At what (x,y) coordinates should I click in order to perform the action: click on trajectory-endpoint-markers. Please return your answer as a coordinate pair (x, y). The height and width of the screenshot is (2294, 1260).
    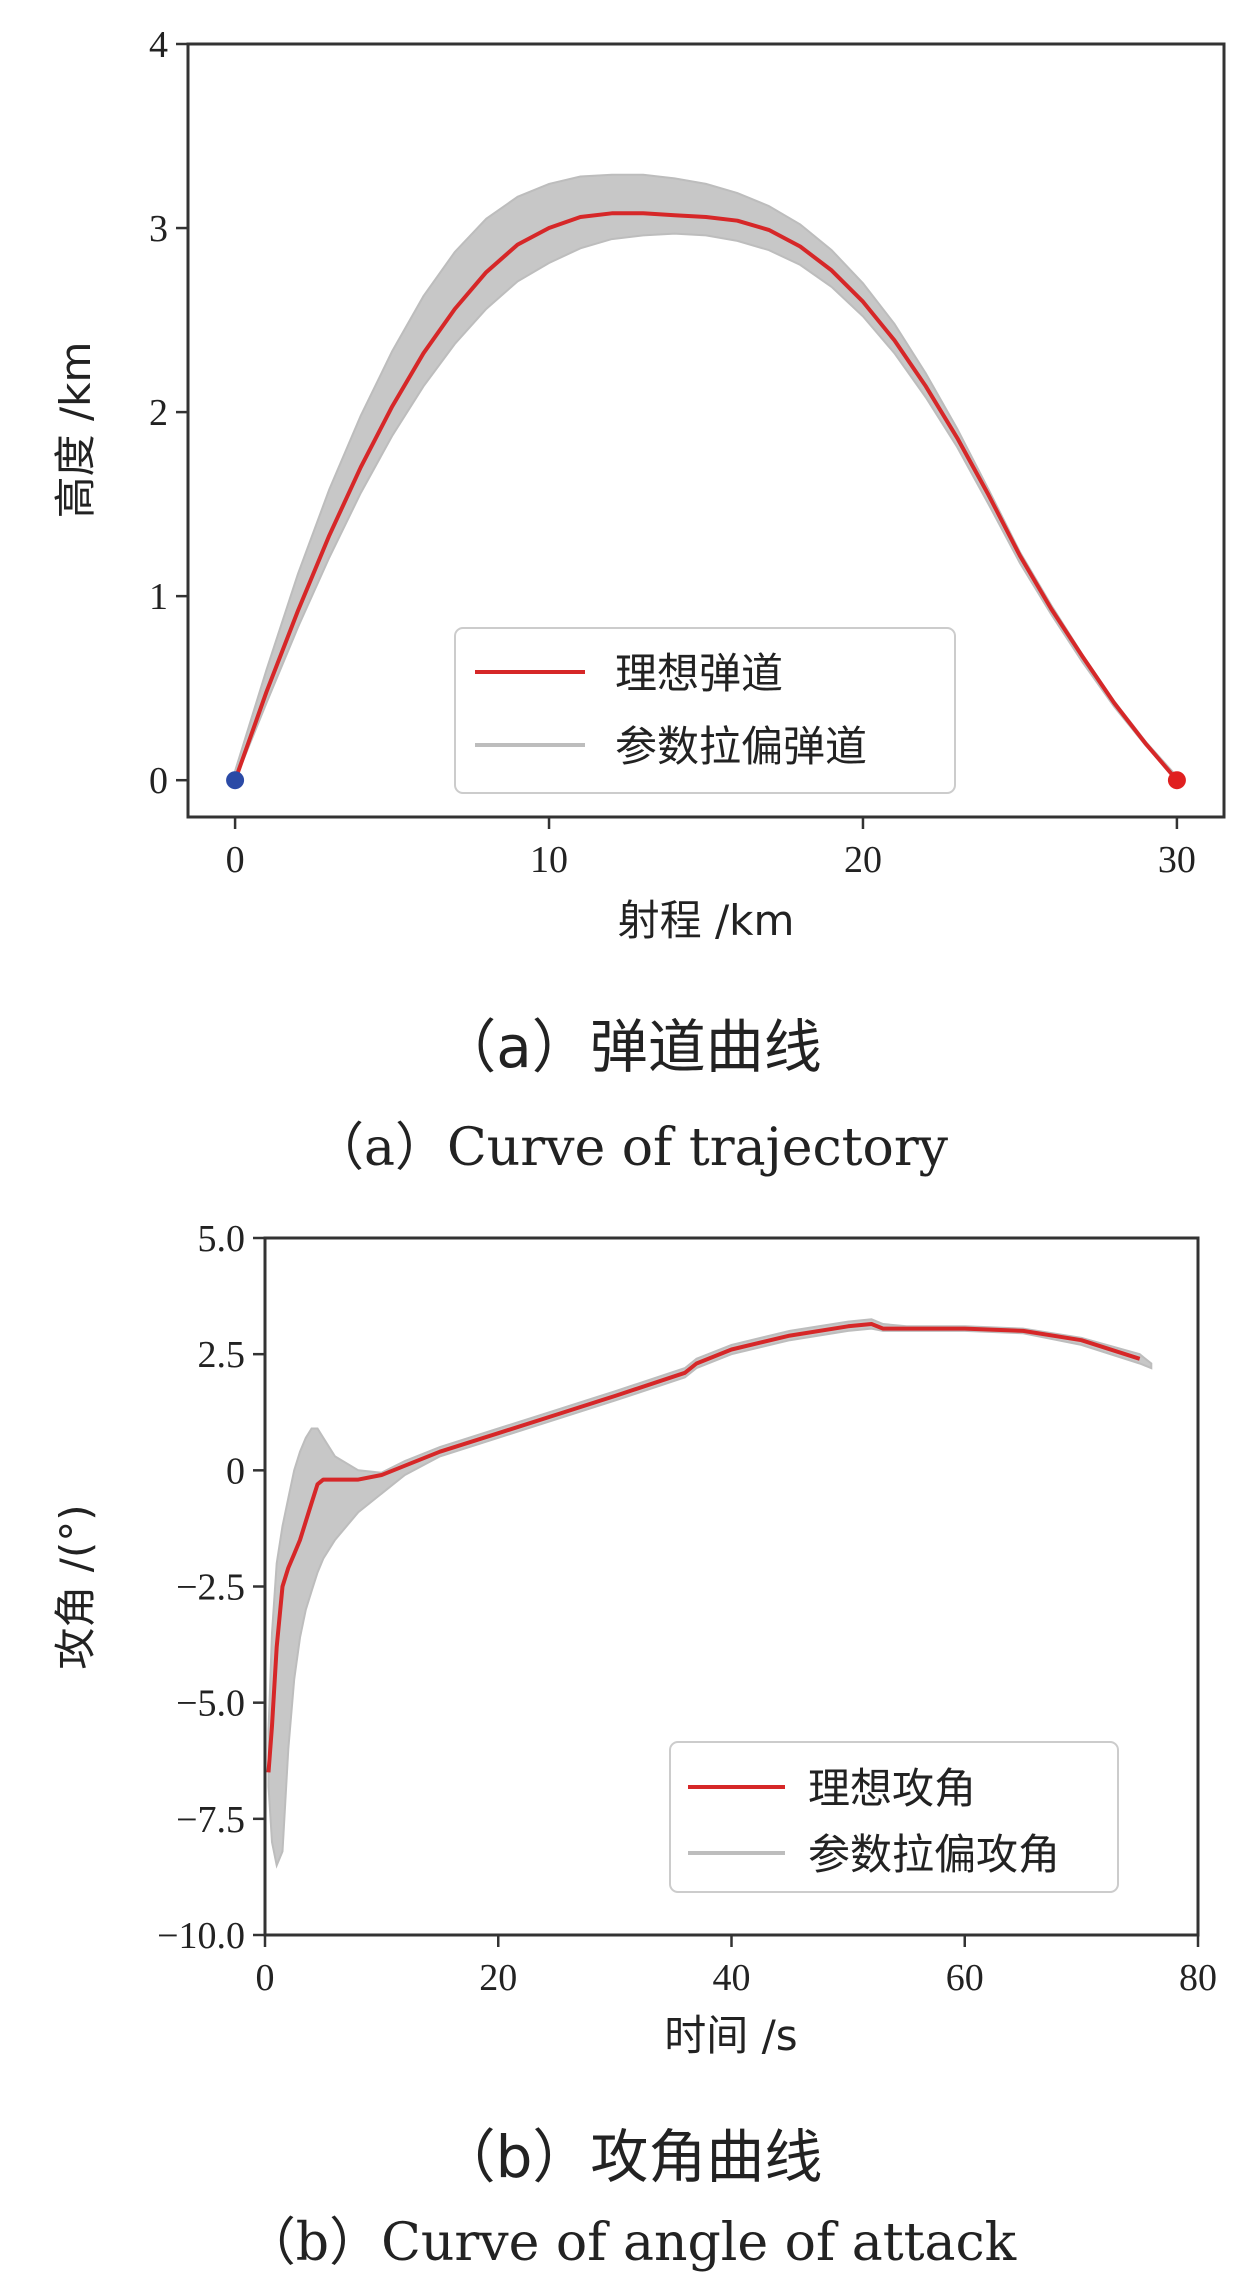
    Looking at the image, I should click on (706, 780).